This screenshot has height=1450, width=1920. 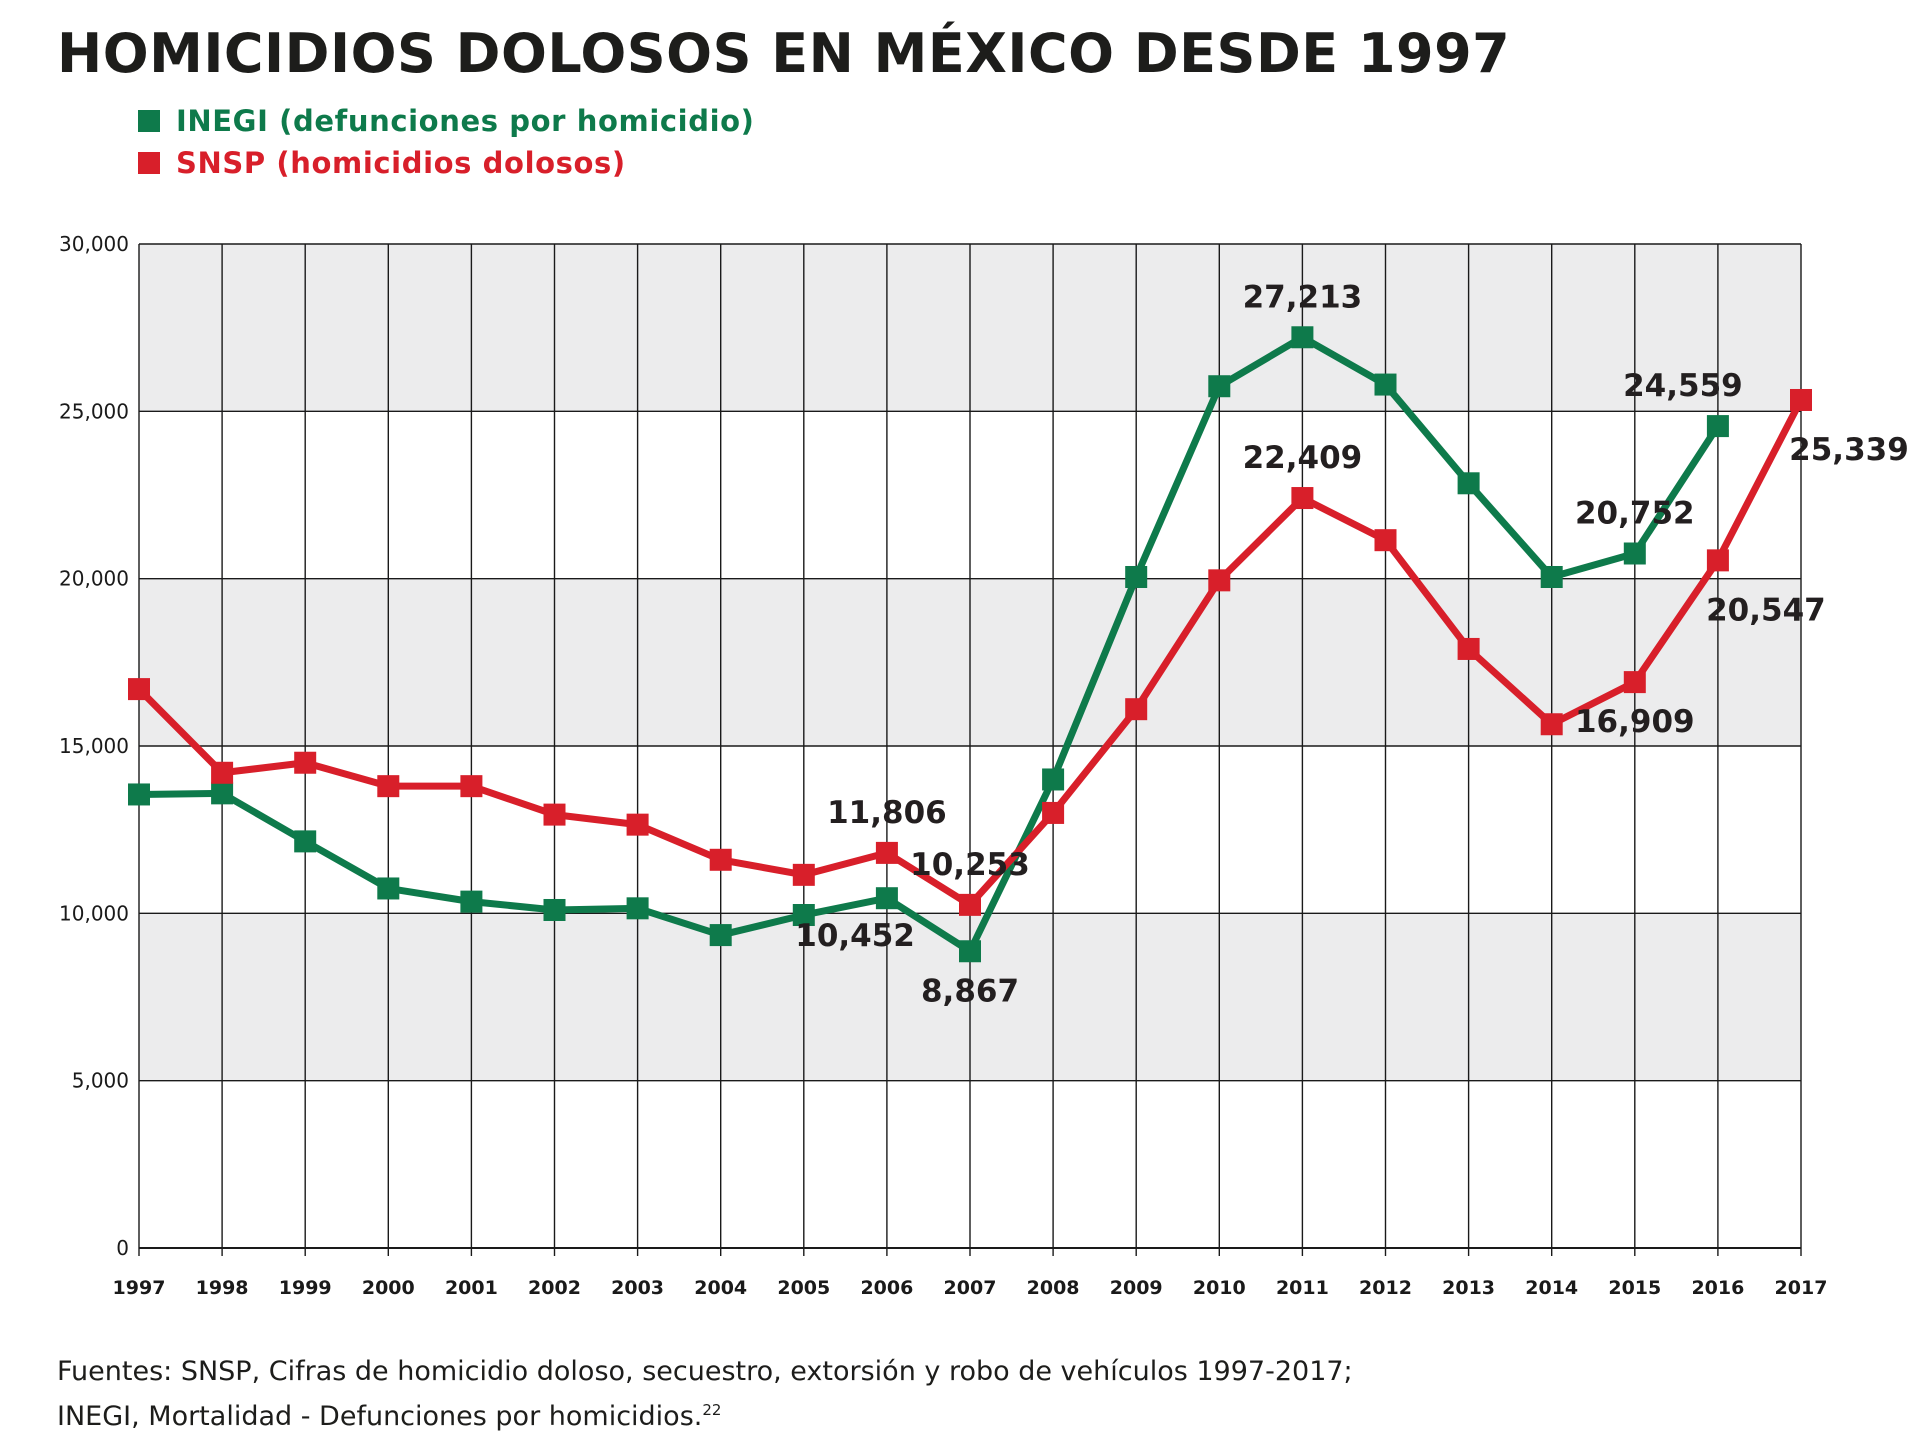 What do you see at coordinates (720, 1288) in the screenshot?
I see `x-tick-label: 2004` at bounding box center [720, 1288].